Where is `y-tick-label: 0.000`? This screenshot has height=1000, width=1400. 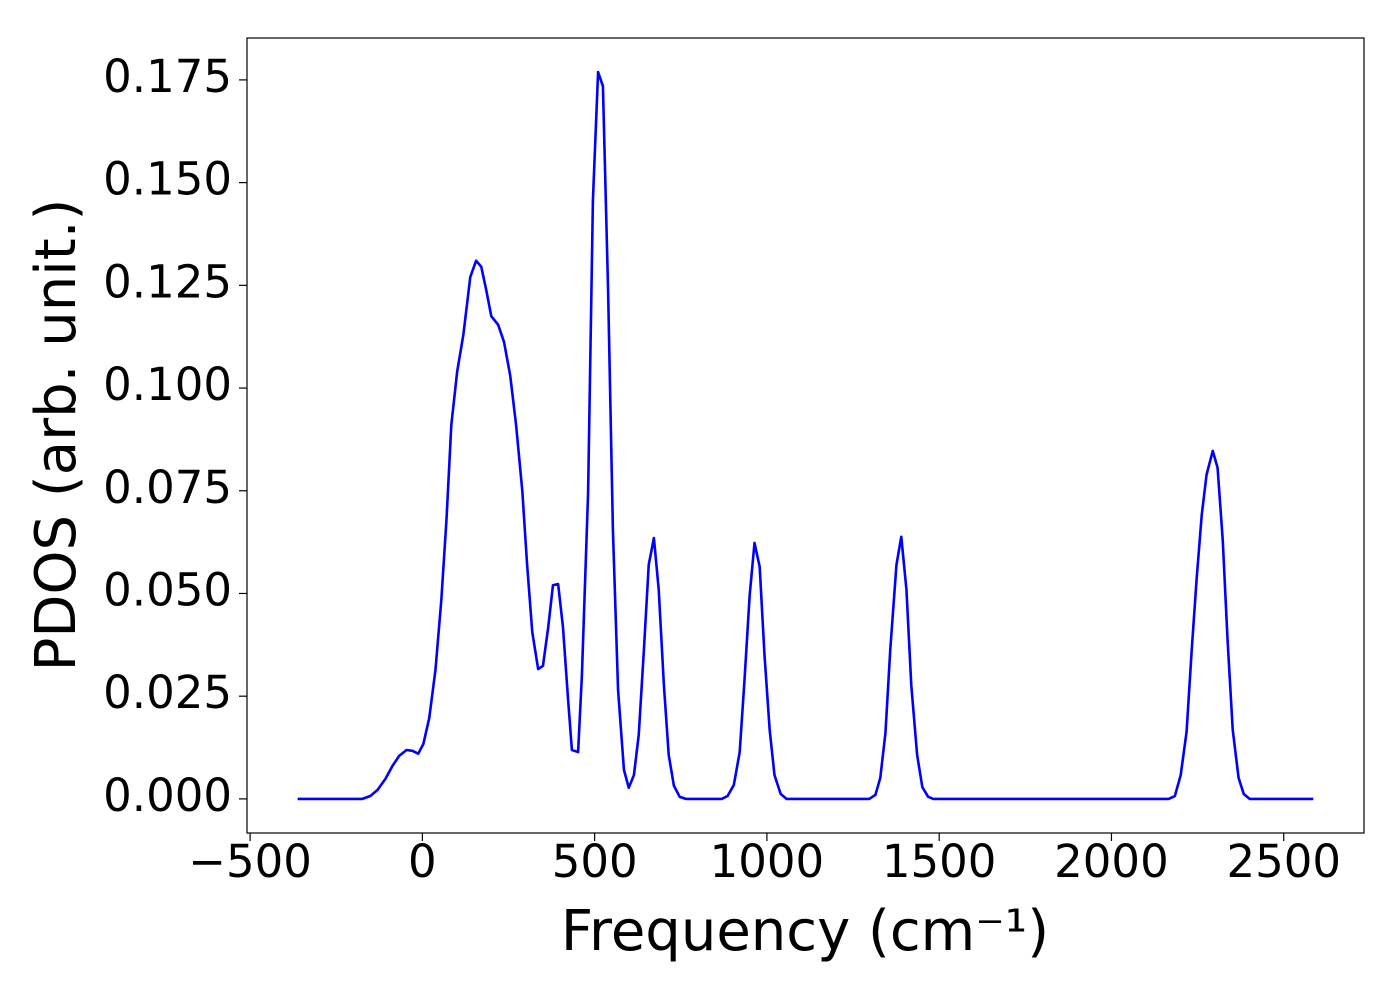
y-tick-label: 0.000 is located at coordinates (167, 795).